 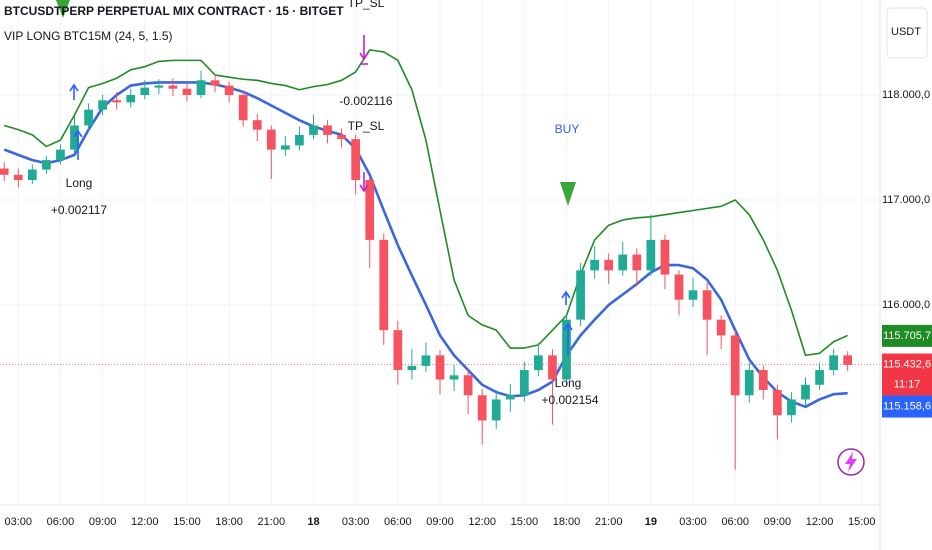 What do you see at coordinates (313, 522) in the screenshot?
I see `x-tick-label: 18` at bounding box center [313, 522].